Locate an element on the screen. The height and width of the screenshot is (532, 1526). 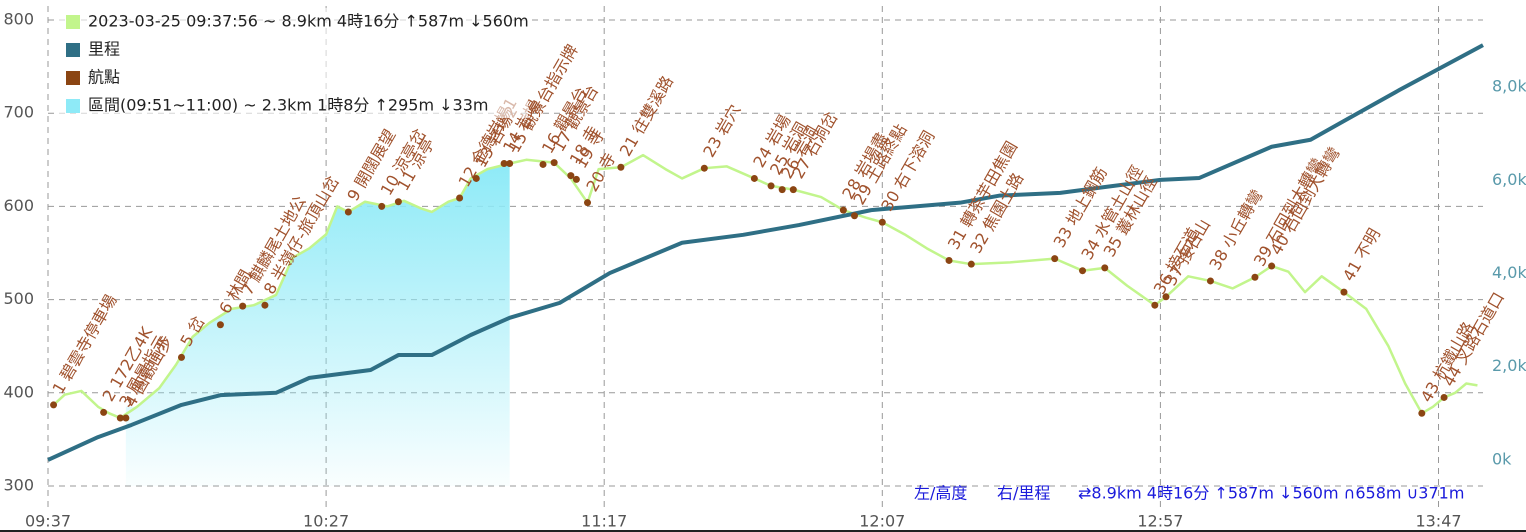
x-tick-label: 11:17 is located at coordinates (604, 521).